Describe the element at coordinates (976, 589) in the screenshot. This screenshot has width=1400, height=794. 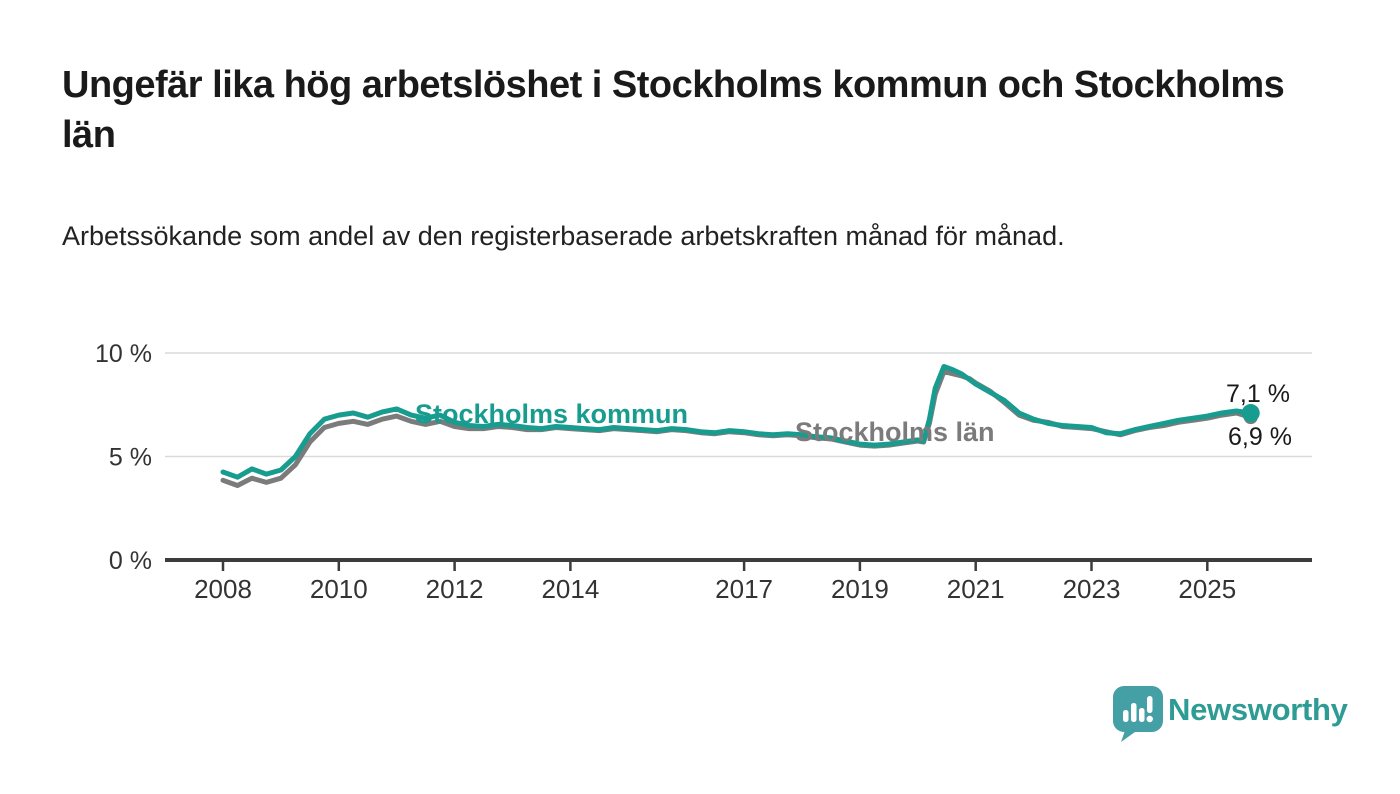
I see `x-tick-label: 2021` at that location.